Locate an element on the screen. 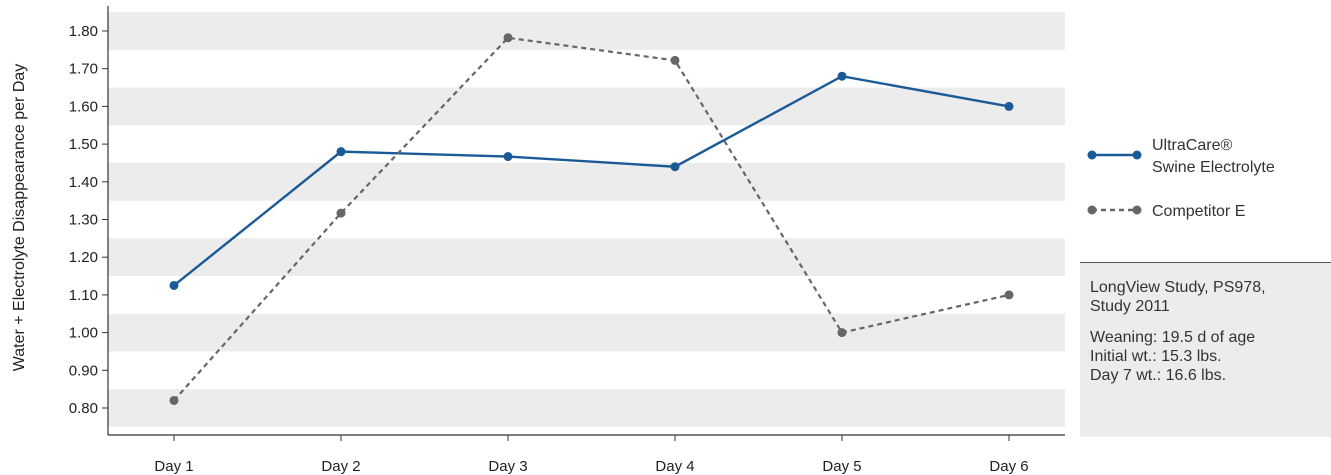 This screenshot has height=475, width=1331. y-tick-label: 1.20 is located at coordinates (83, 257).